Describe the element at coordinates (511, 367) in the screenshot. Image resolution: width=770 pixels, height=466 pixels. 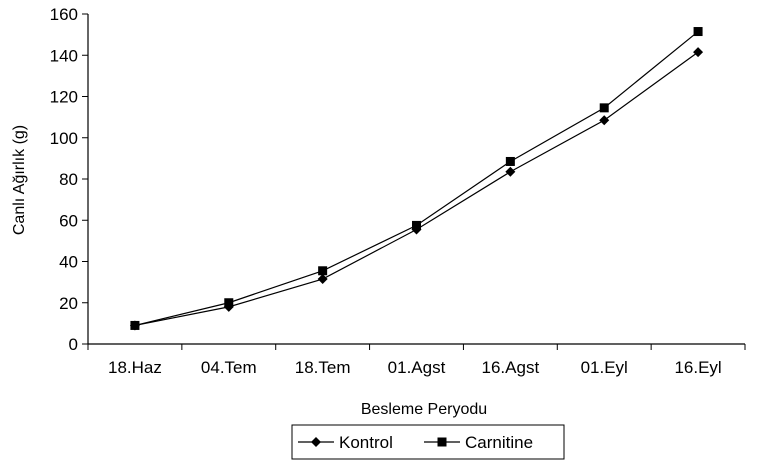
I see `x-tick-label: 16.Agst` at that location.